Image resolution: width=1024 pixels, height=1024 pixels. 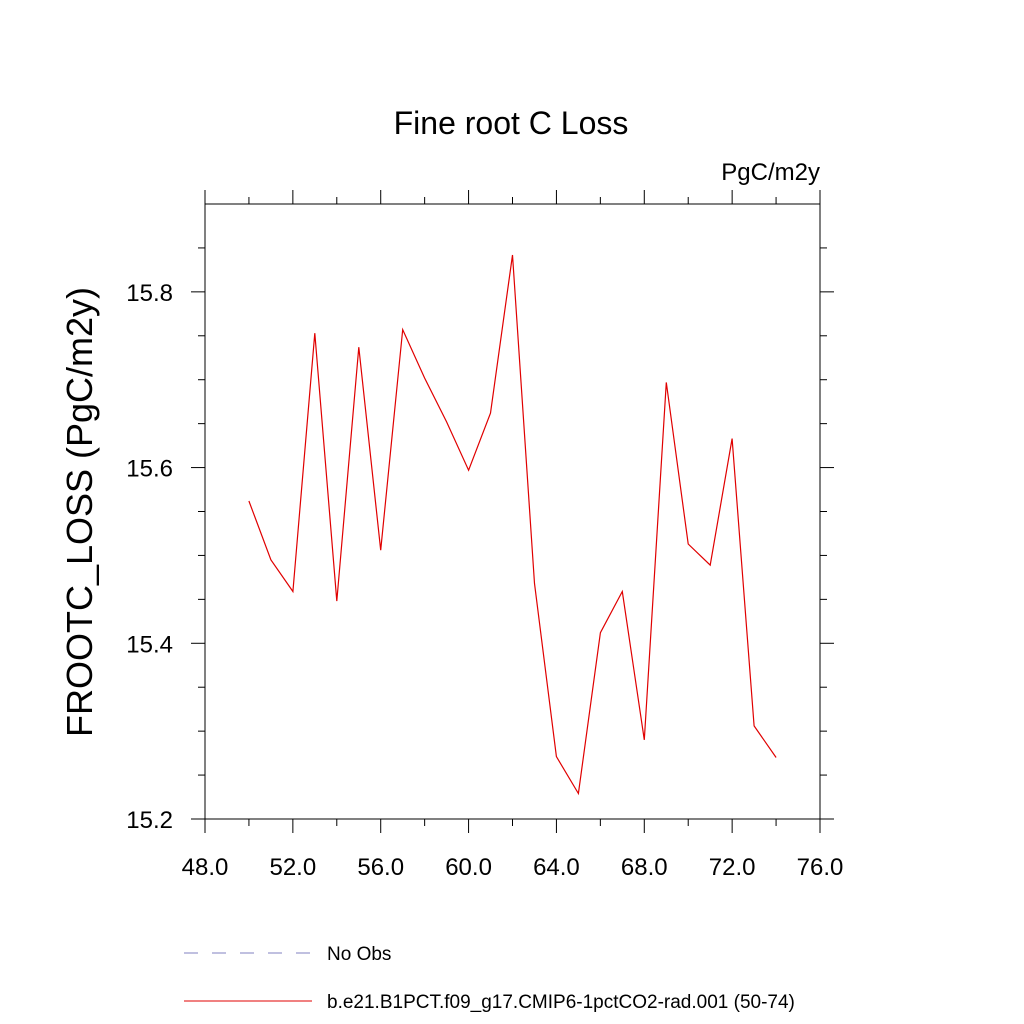 What do you see at coordinates (149, 293) in the screenshot?
I see `y-tick-label: 15.8` at bounding box center [149, 293].